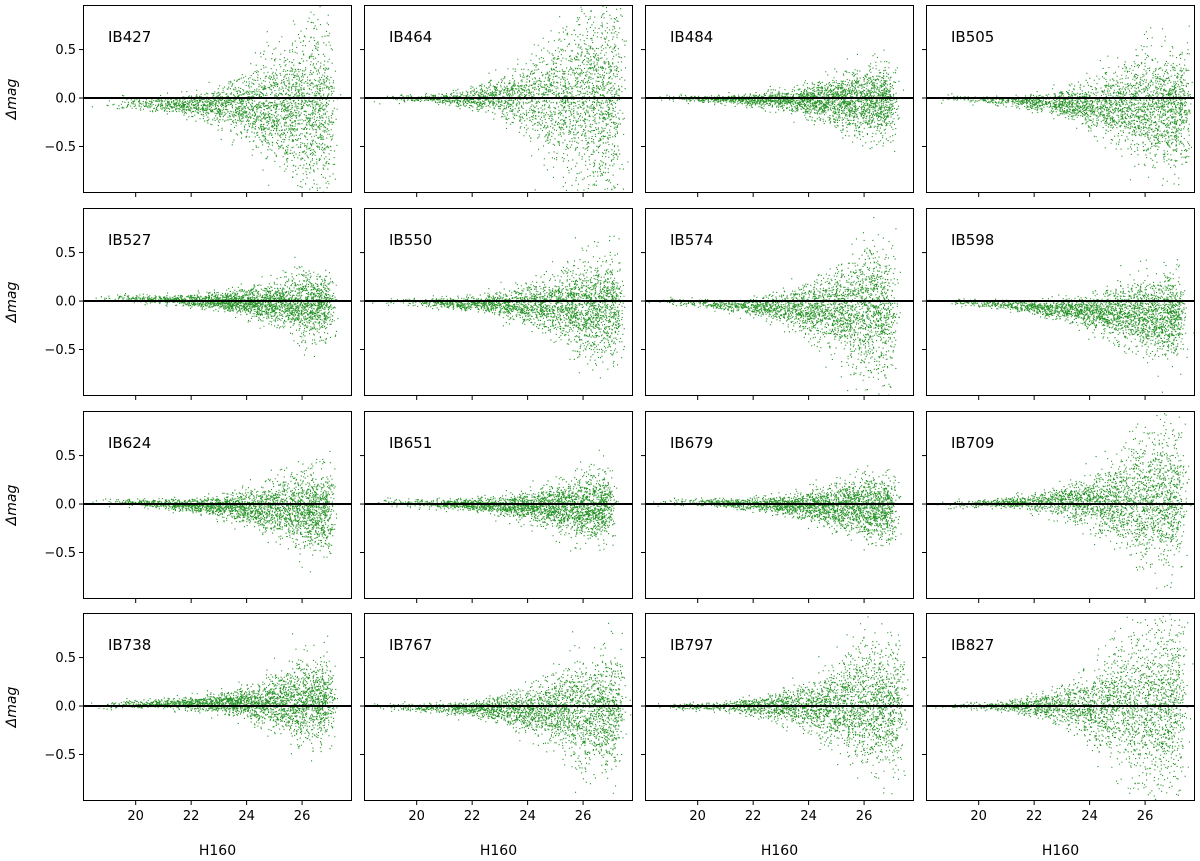 Image resolution: width=1200 pixels, height=861 pixels. What do you see at coordinates (691, 645) in the screenshot?
I see `panel-label: IB797` at bounding box center [691, 645].